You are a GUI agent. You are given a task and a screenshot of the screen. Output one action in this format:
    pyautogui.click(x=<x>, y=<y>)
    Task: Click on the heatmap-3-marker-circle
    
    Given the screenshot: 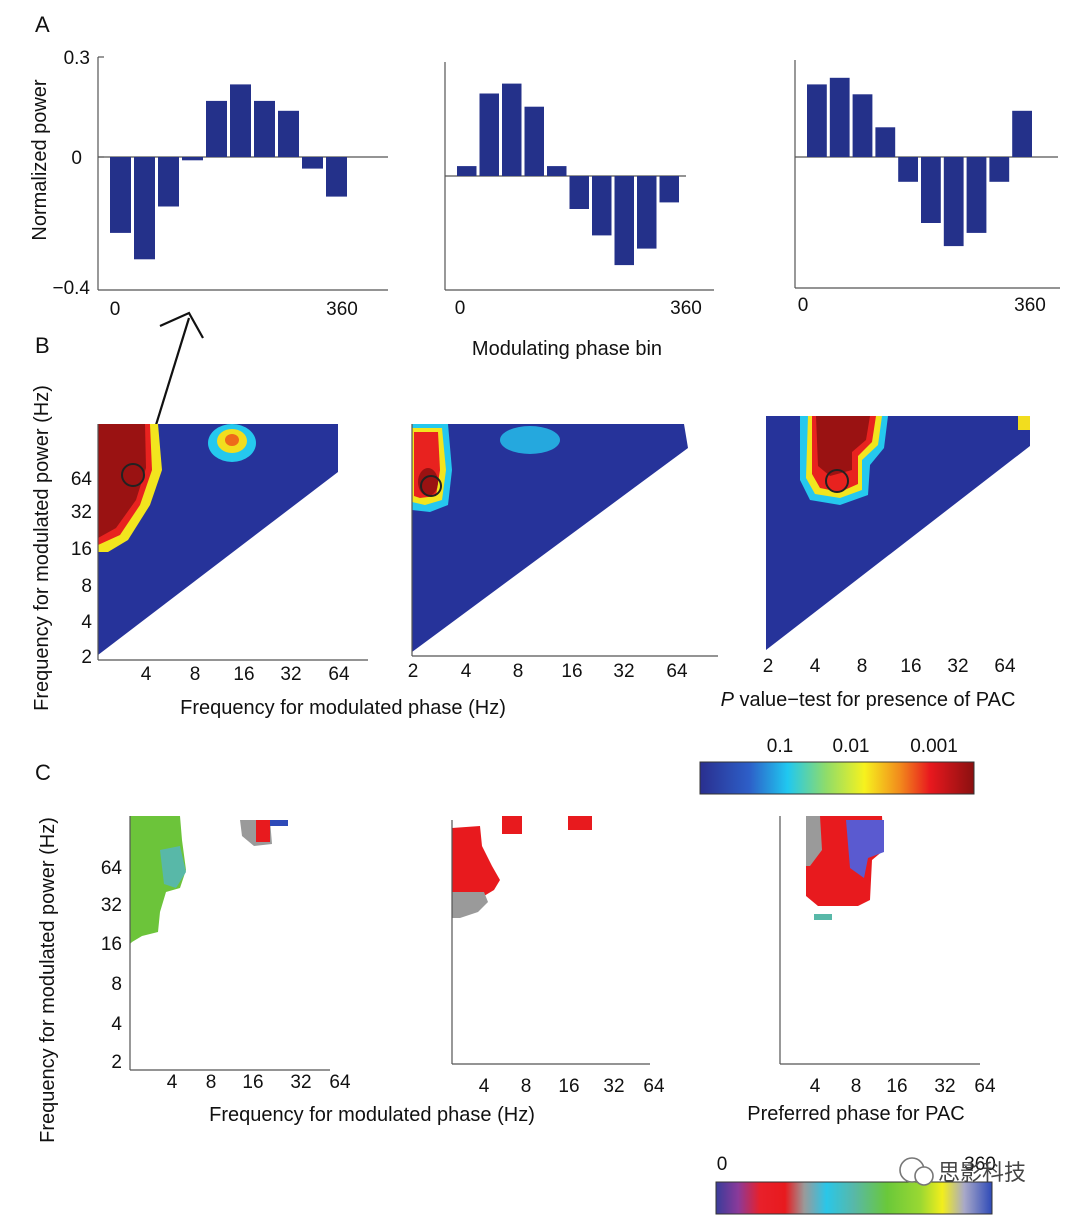 What is the action you would take?
    pyautogui.click(x=837, y=481)
    